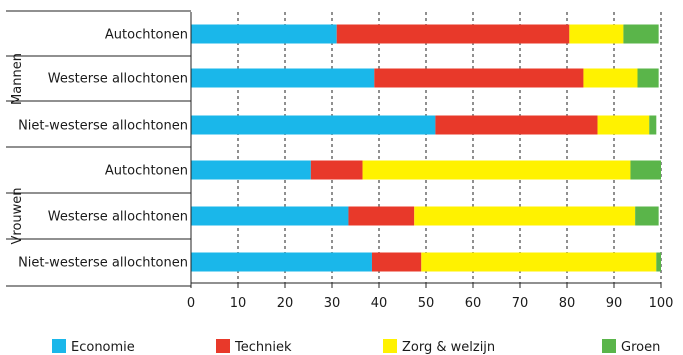 This screenshot has width=683, height=355. Describe the element at coordinates (567, 303) in the screenshot. I see `x-tick-label: 80` at that location.